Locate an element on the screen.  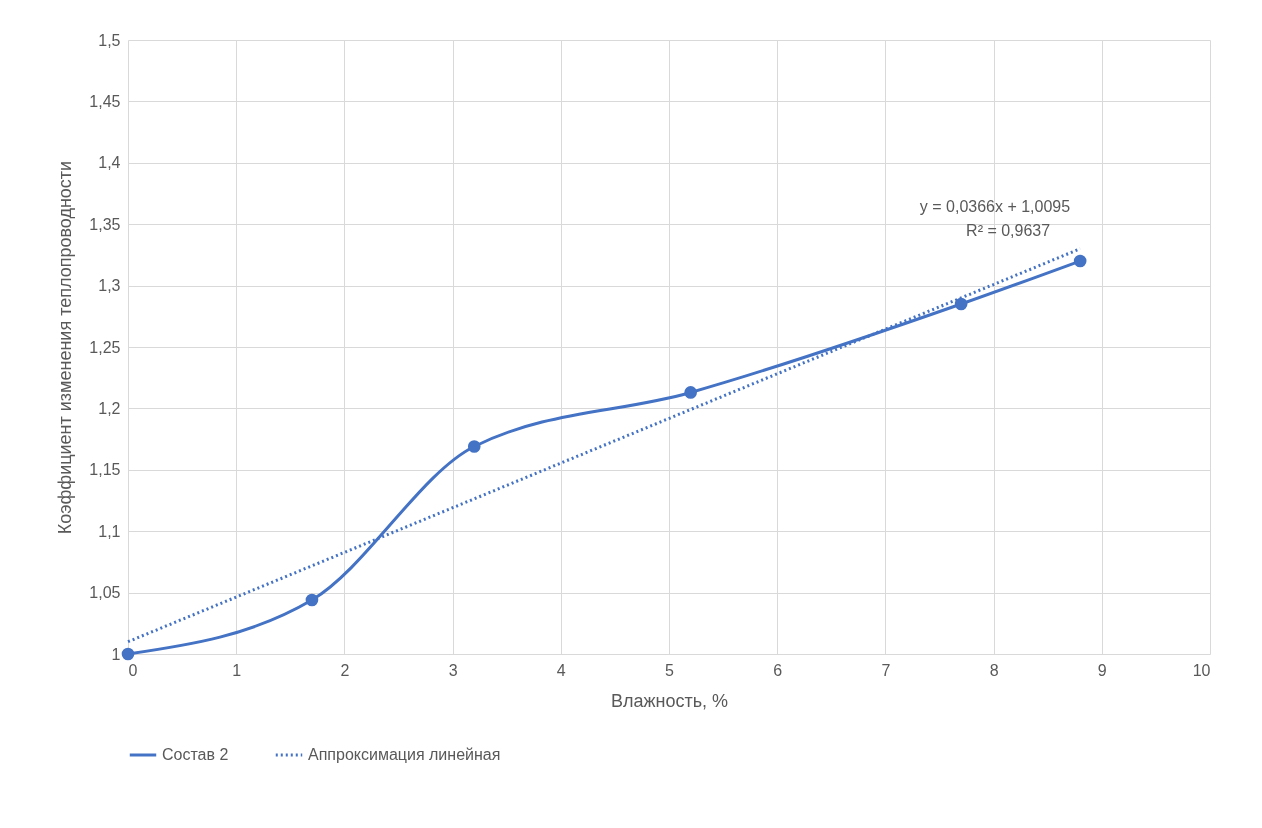
y-tick-label: 1,1 is located at coordinates (109, 531).